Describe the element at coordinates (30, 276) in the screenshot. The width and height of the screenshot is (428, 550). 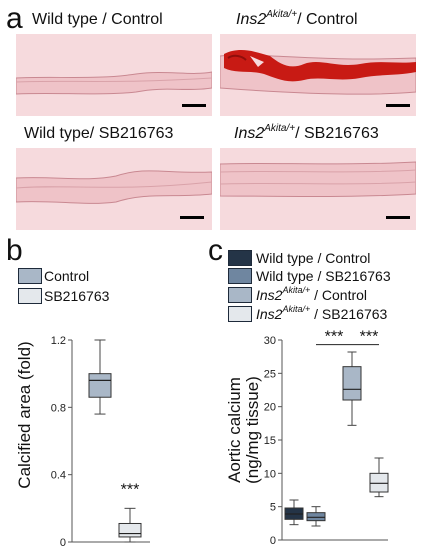
I see `legend-swatch-control` at that location.